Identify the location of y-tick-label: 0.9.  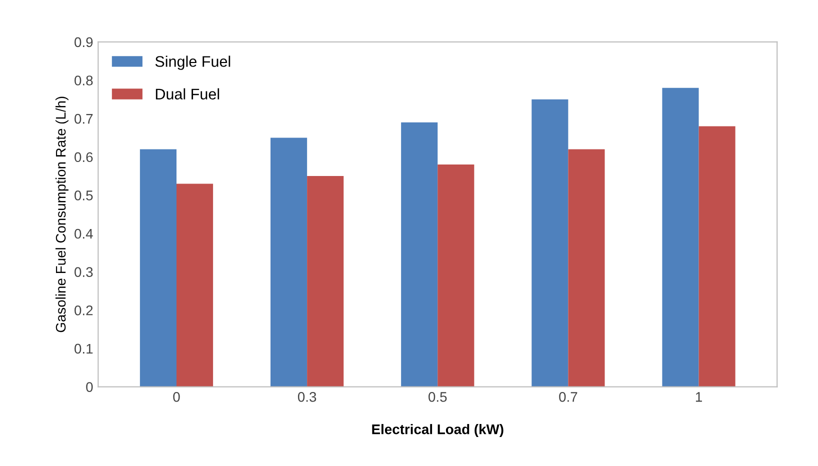
(83, 42).